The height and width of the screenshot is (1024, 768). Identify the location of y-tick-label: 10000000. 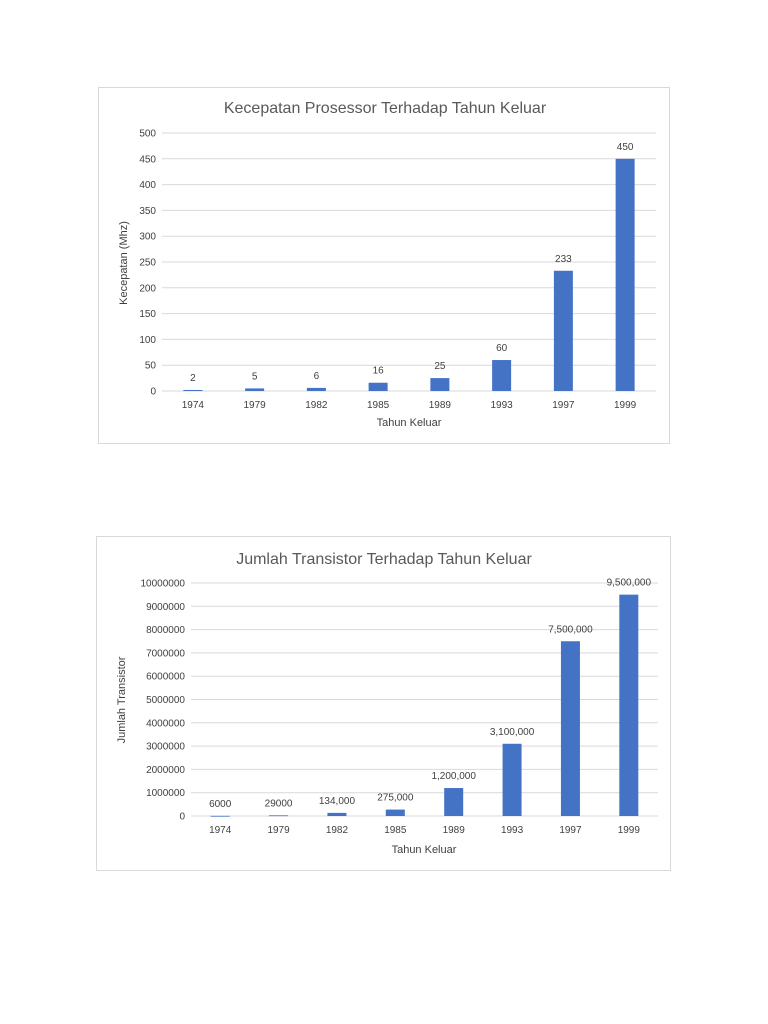
(163, 584).